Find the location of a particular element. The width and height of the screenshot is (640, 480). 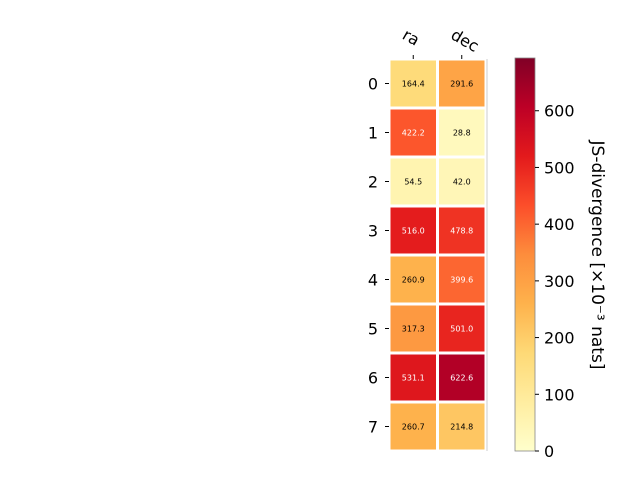

cell-value-label: 516.0 is located at coordinates (413, 231).